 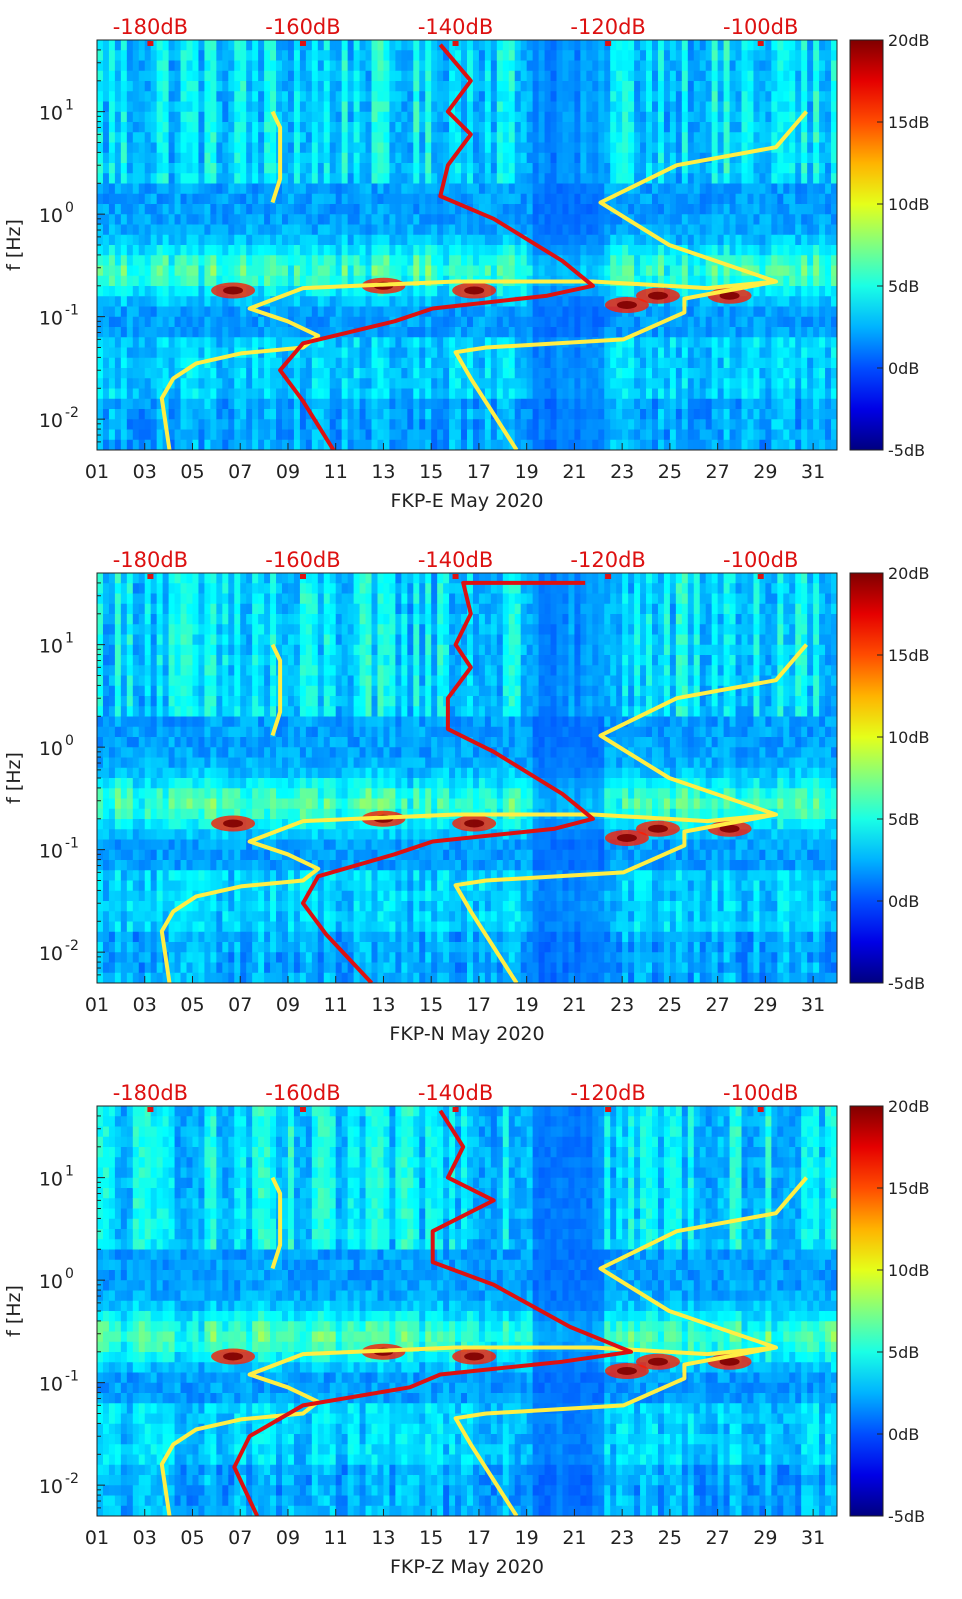 I want to click on x-tick-label: 07, so click(x=240, y=472).